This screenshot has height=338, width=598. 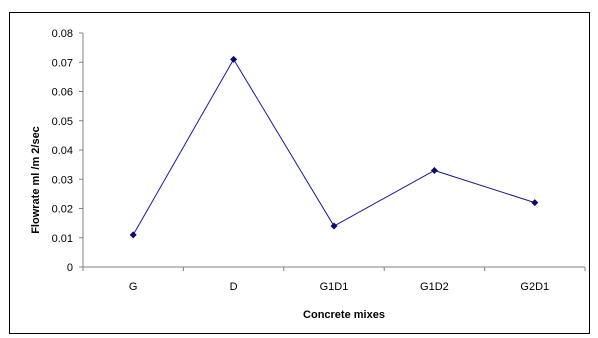 I want to click on y-axis-title: Flowrate ml /m 2/sec, so click(x=36, y=180).